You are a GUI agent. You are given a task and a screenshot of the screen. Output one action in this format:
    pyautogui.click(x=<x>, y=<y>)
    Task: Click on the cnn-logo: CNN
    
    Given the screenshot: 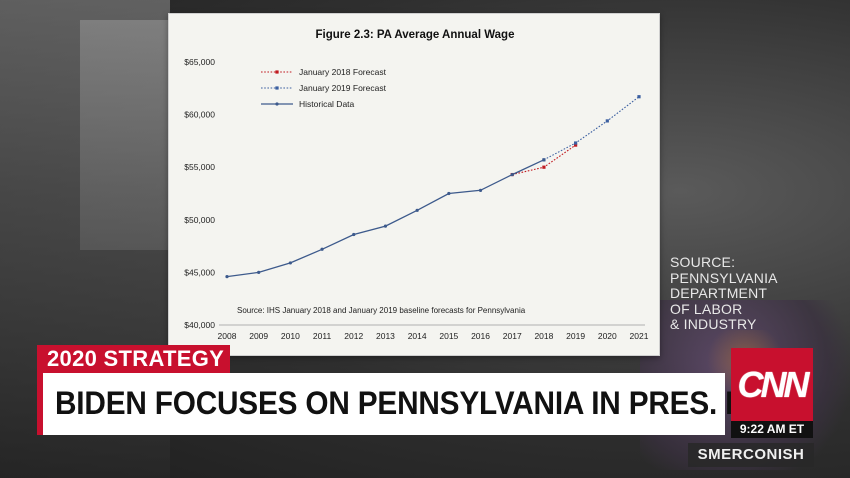 What is the action you would take?
    pyautogui.click(x=772, y=384)
    